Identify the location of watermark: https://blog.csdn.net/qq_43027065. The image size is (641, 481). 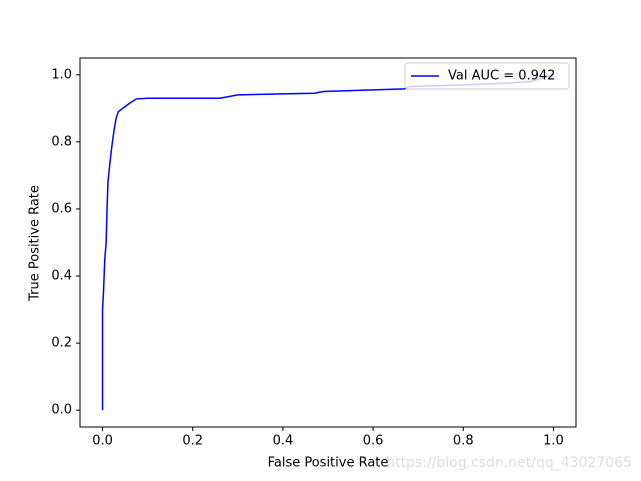
(509, 463).